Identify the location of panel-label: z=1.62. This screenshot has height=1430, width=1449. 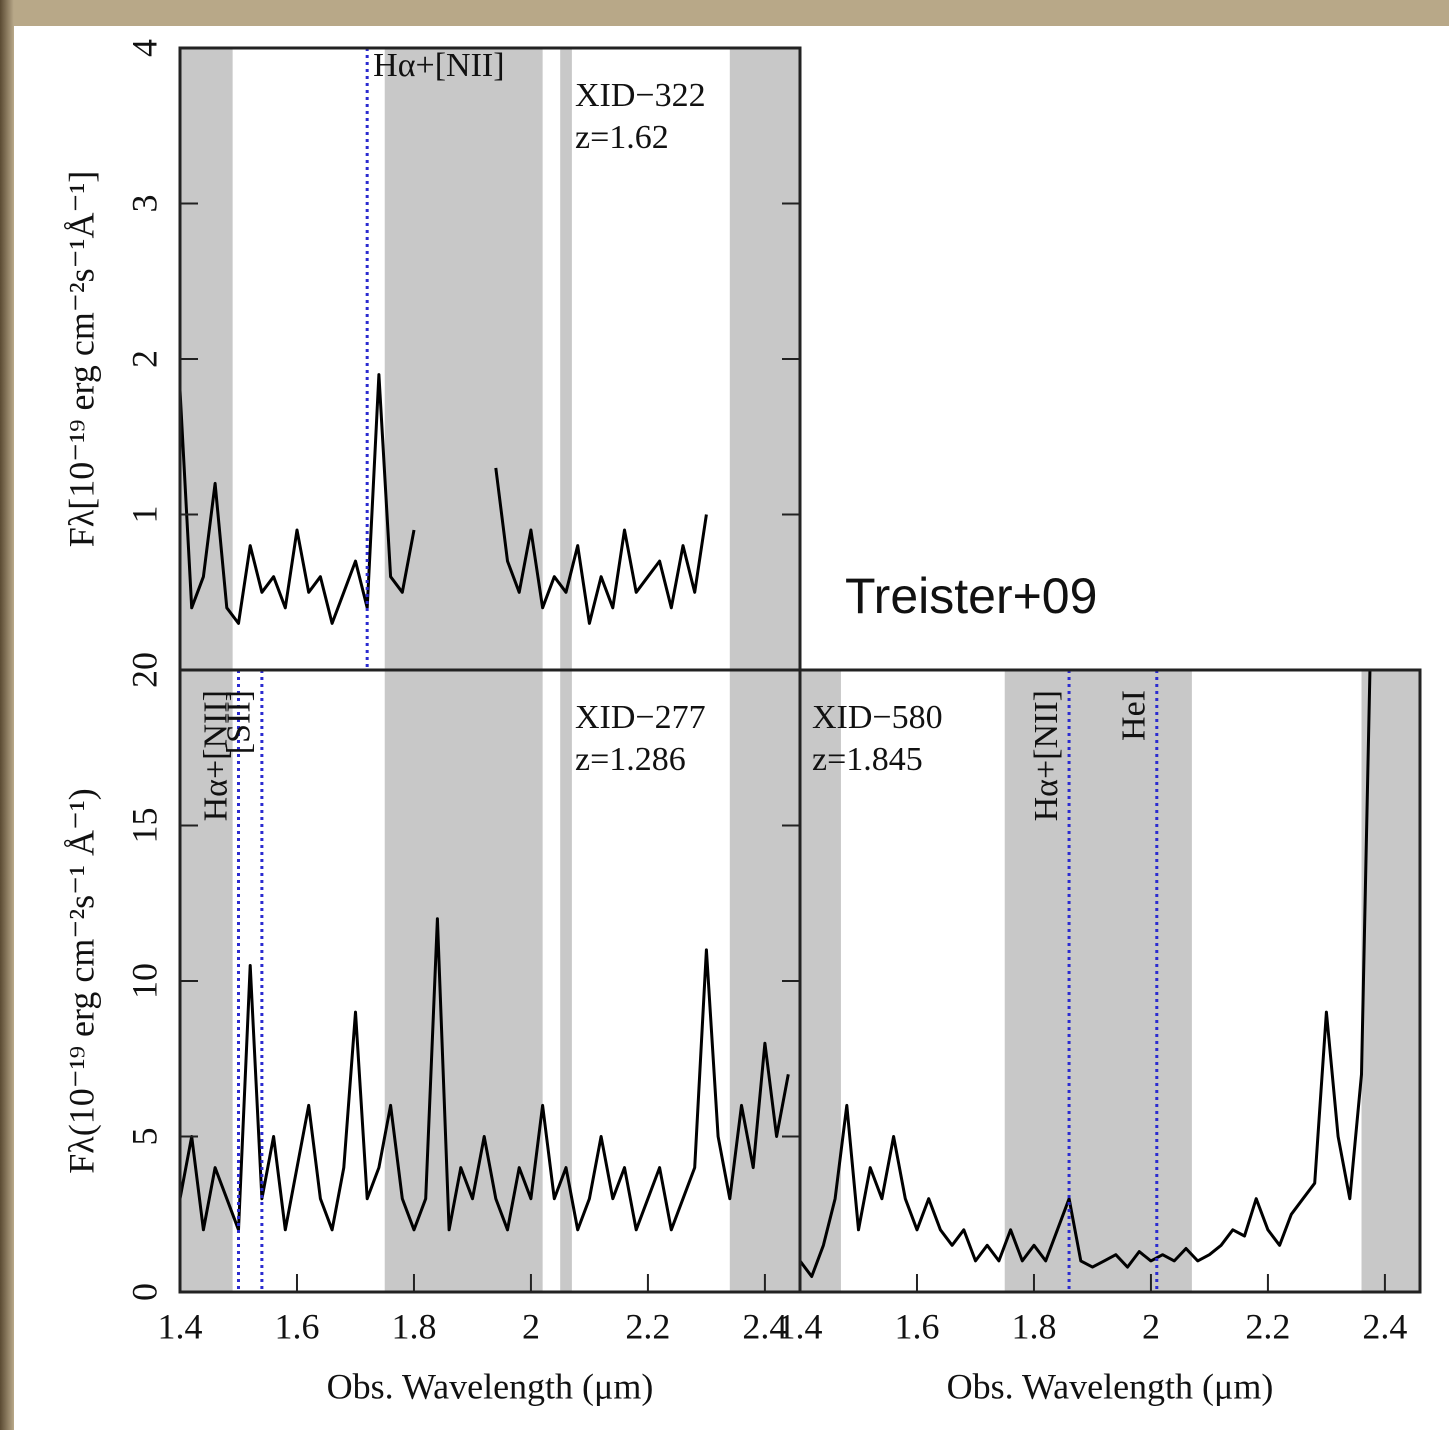
(622, 137).